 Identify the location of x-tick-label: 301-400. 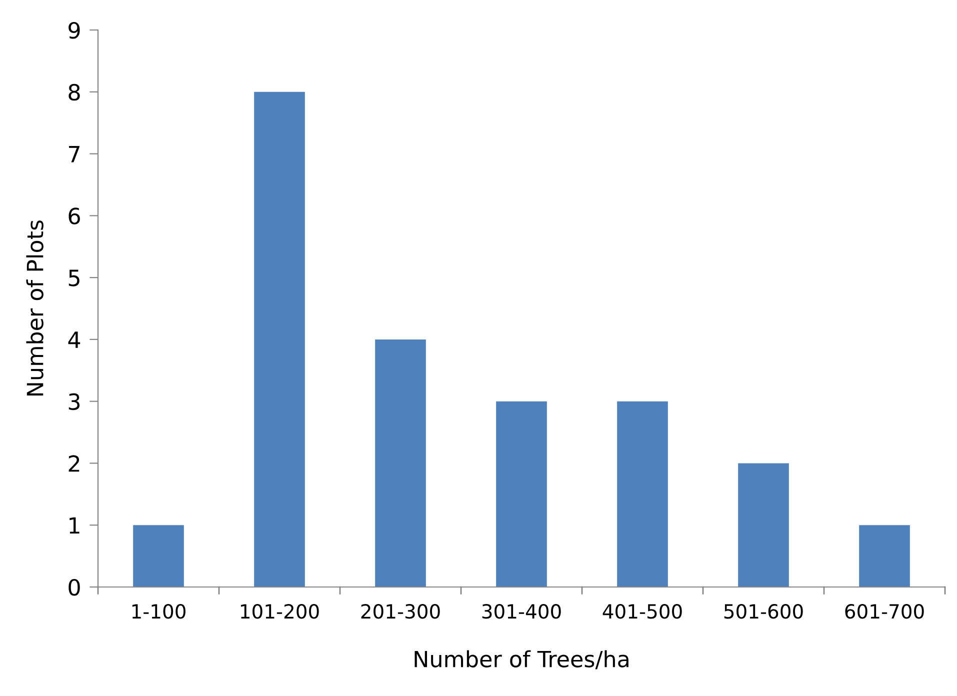
(521, 611).